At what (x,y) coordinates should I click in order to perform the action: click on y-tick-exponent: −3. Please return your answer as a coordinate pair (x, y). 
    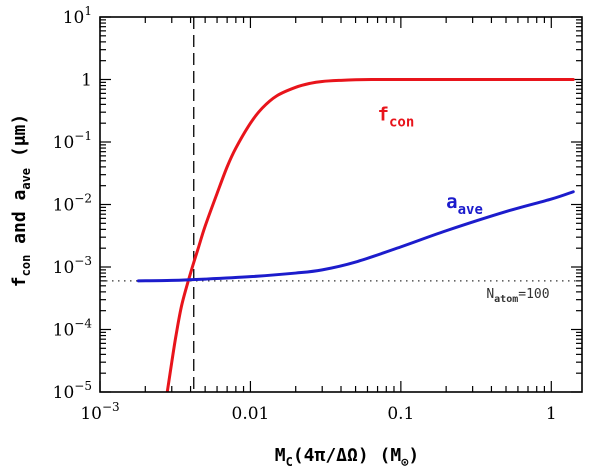
    Looking at the image, I should click on (83, 261).